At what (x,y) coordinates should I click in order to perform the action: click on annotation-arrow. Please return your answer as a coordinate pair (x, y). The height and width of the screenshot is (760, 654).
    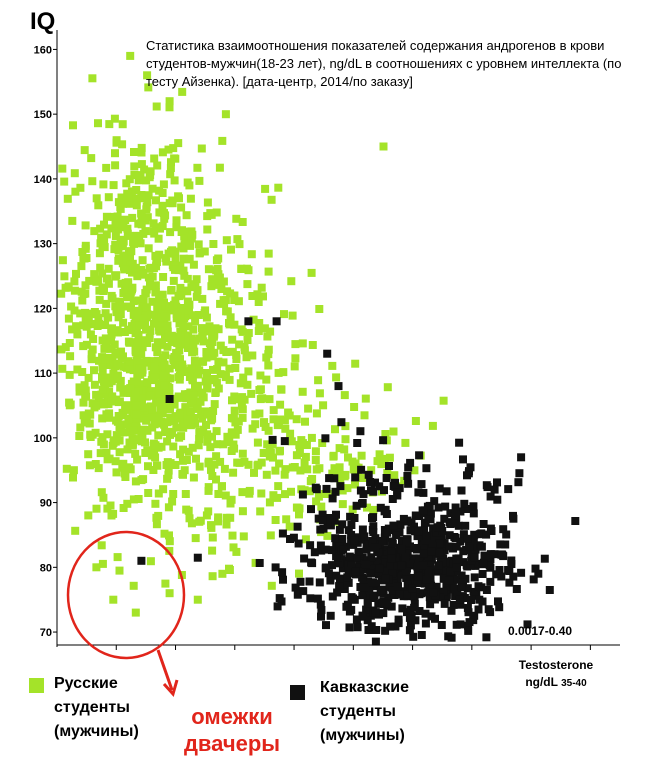
    Looking at the image, I should click on (167, 673).